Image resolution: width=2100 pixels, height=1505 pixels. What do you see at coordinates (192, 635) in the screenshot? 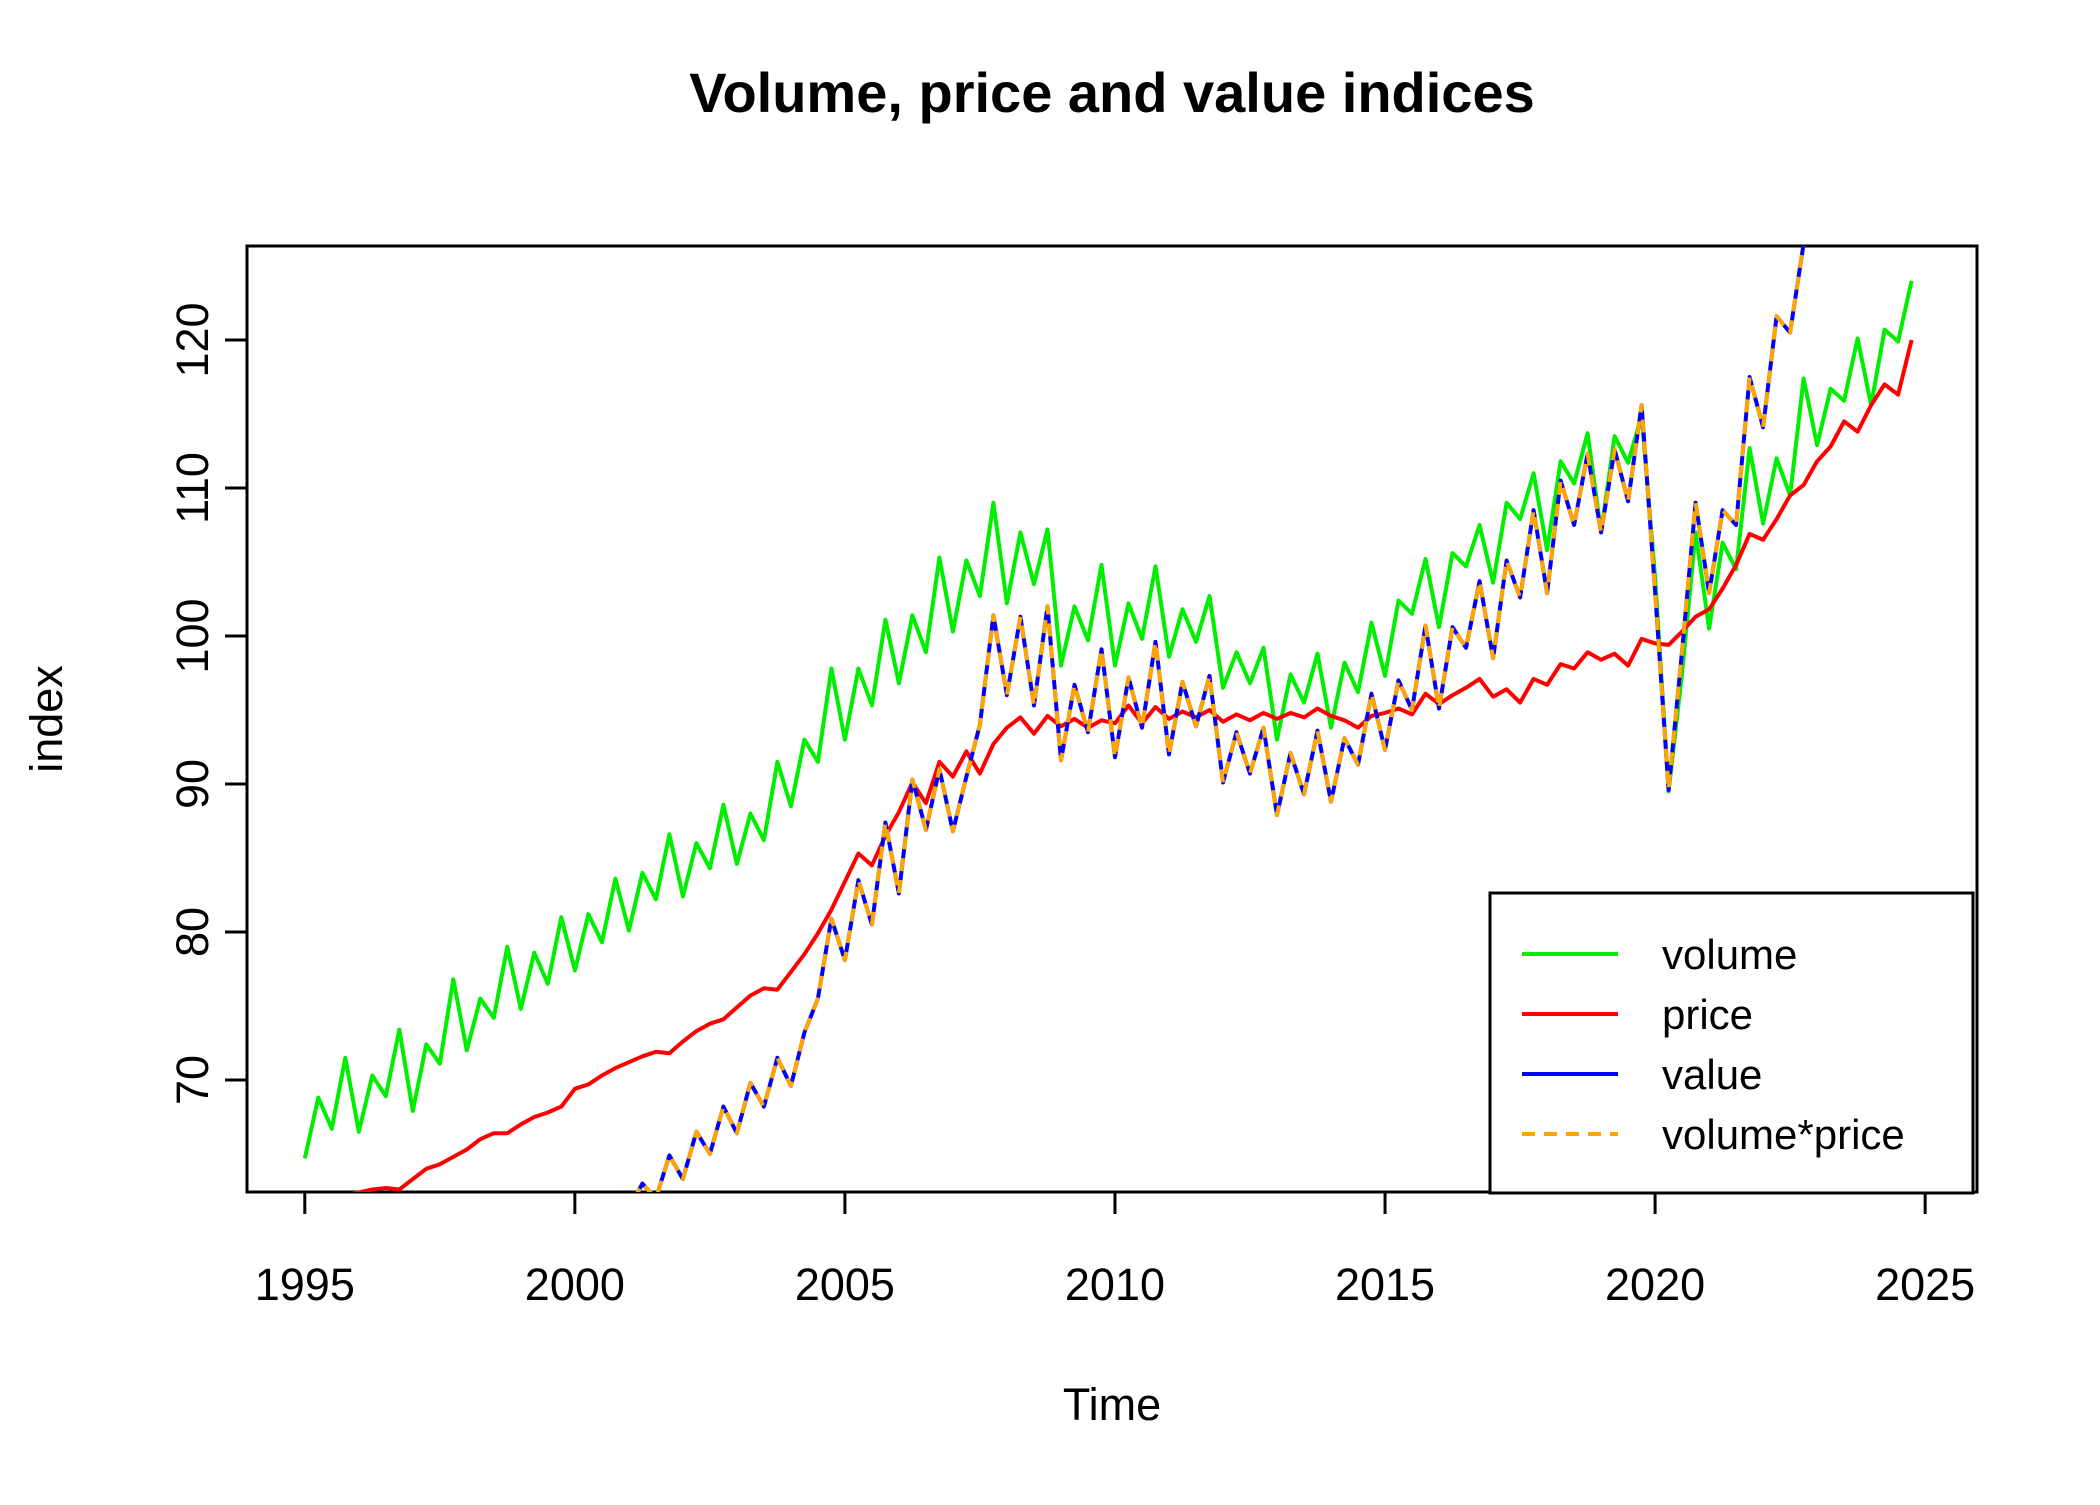
I see `y-tick-label: 100` at bounding box center [192, 635].